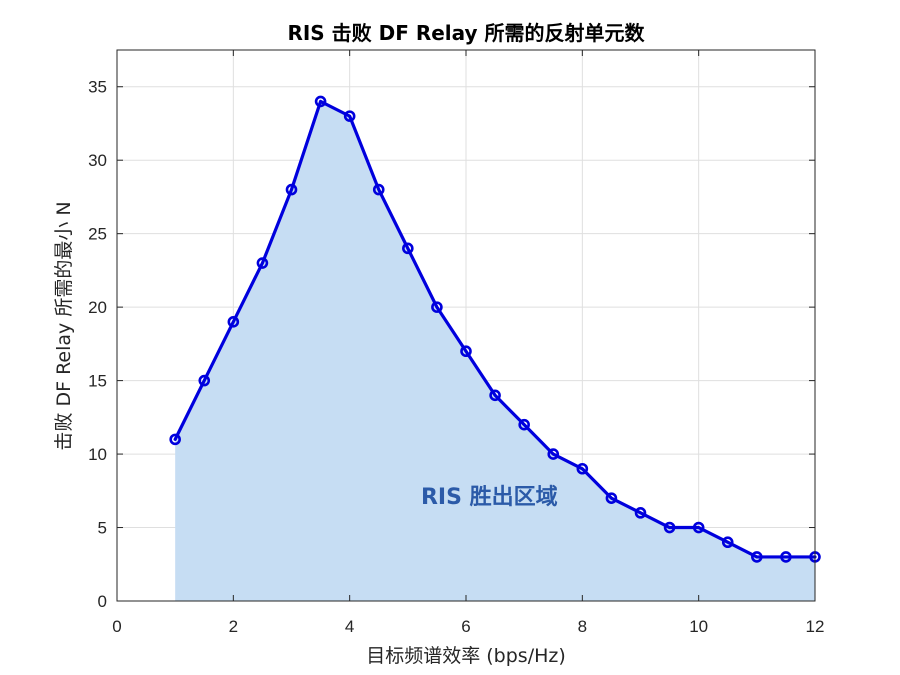 The width and height of the screenshot is (900, 675). I want to click on y-tick-label: 10, so click(97, 454).